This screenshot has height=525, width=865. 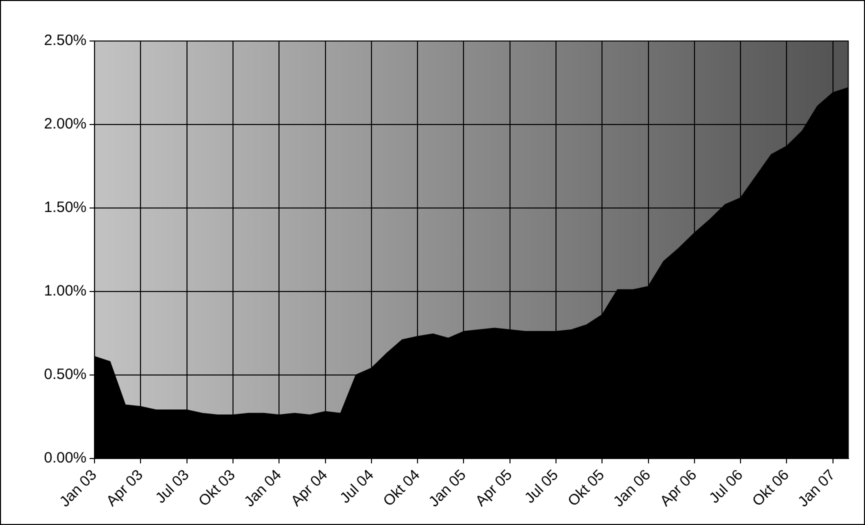 I want to click on x-tick-label: Jan 07, so click(x=816, y=488).